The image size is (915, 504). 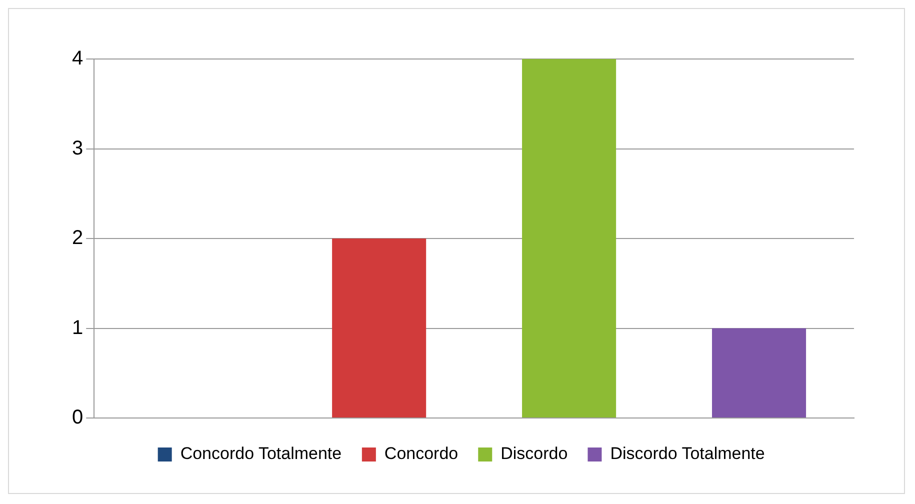 I want to click on y-tick-label: 3, so click(x=78, y=148).